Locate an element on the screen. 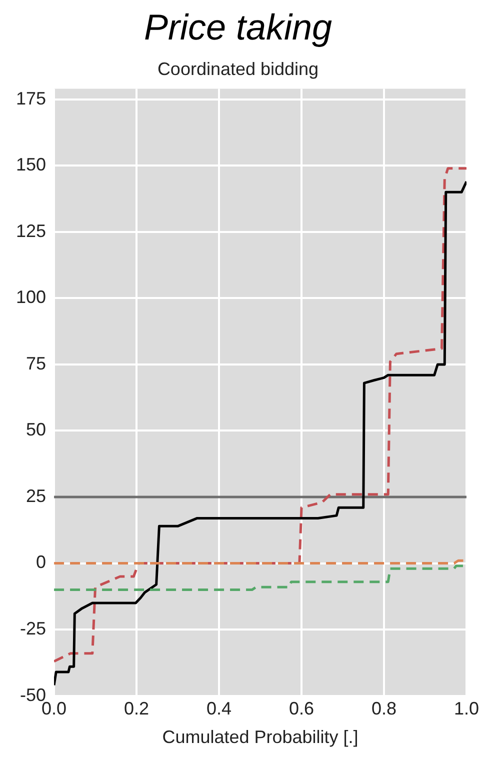 The width and height of the screenshot is (490, 763). y-tick-label: 175 is located at coordinates (31, 98).